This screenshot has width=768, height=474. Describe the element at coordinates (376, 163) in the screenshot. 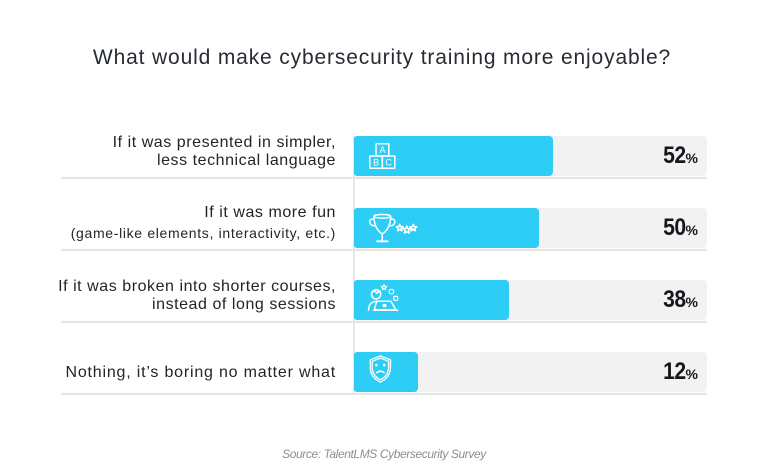

I see `svg-text: B` at that location.